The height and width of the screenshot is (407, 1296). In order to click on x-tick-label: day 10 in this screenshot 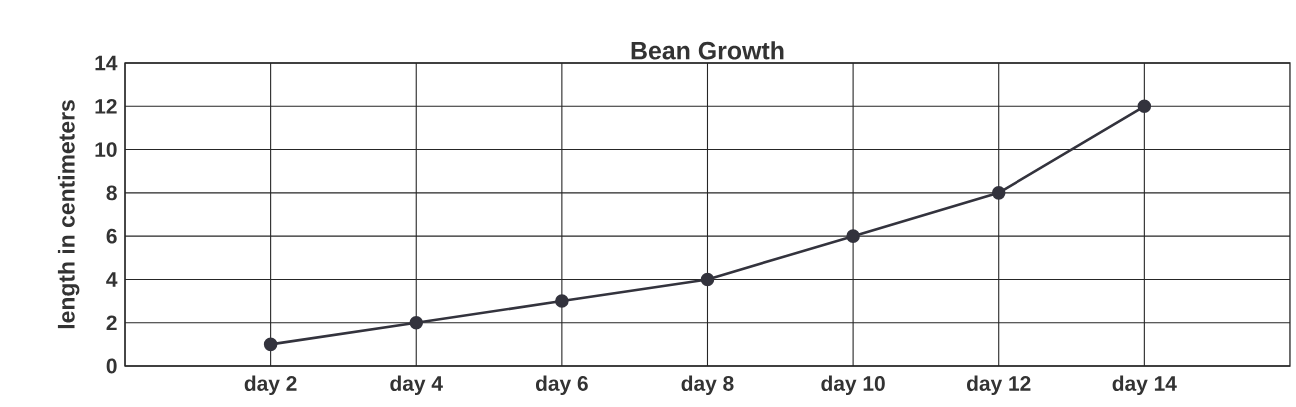, I will do `click(853, 385)`.